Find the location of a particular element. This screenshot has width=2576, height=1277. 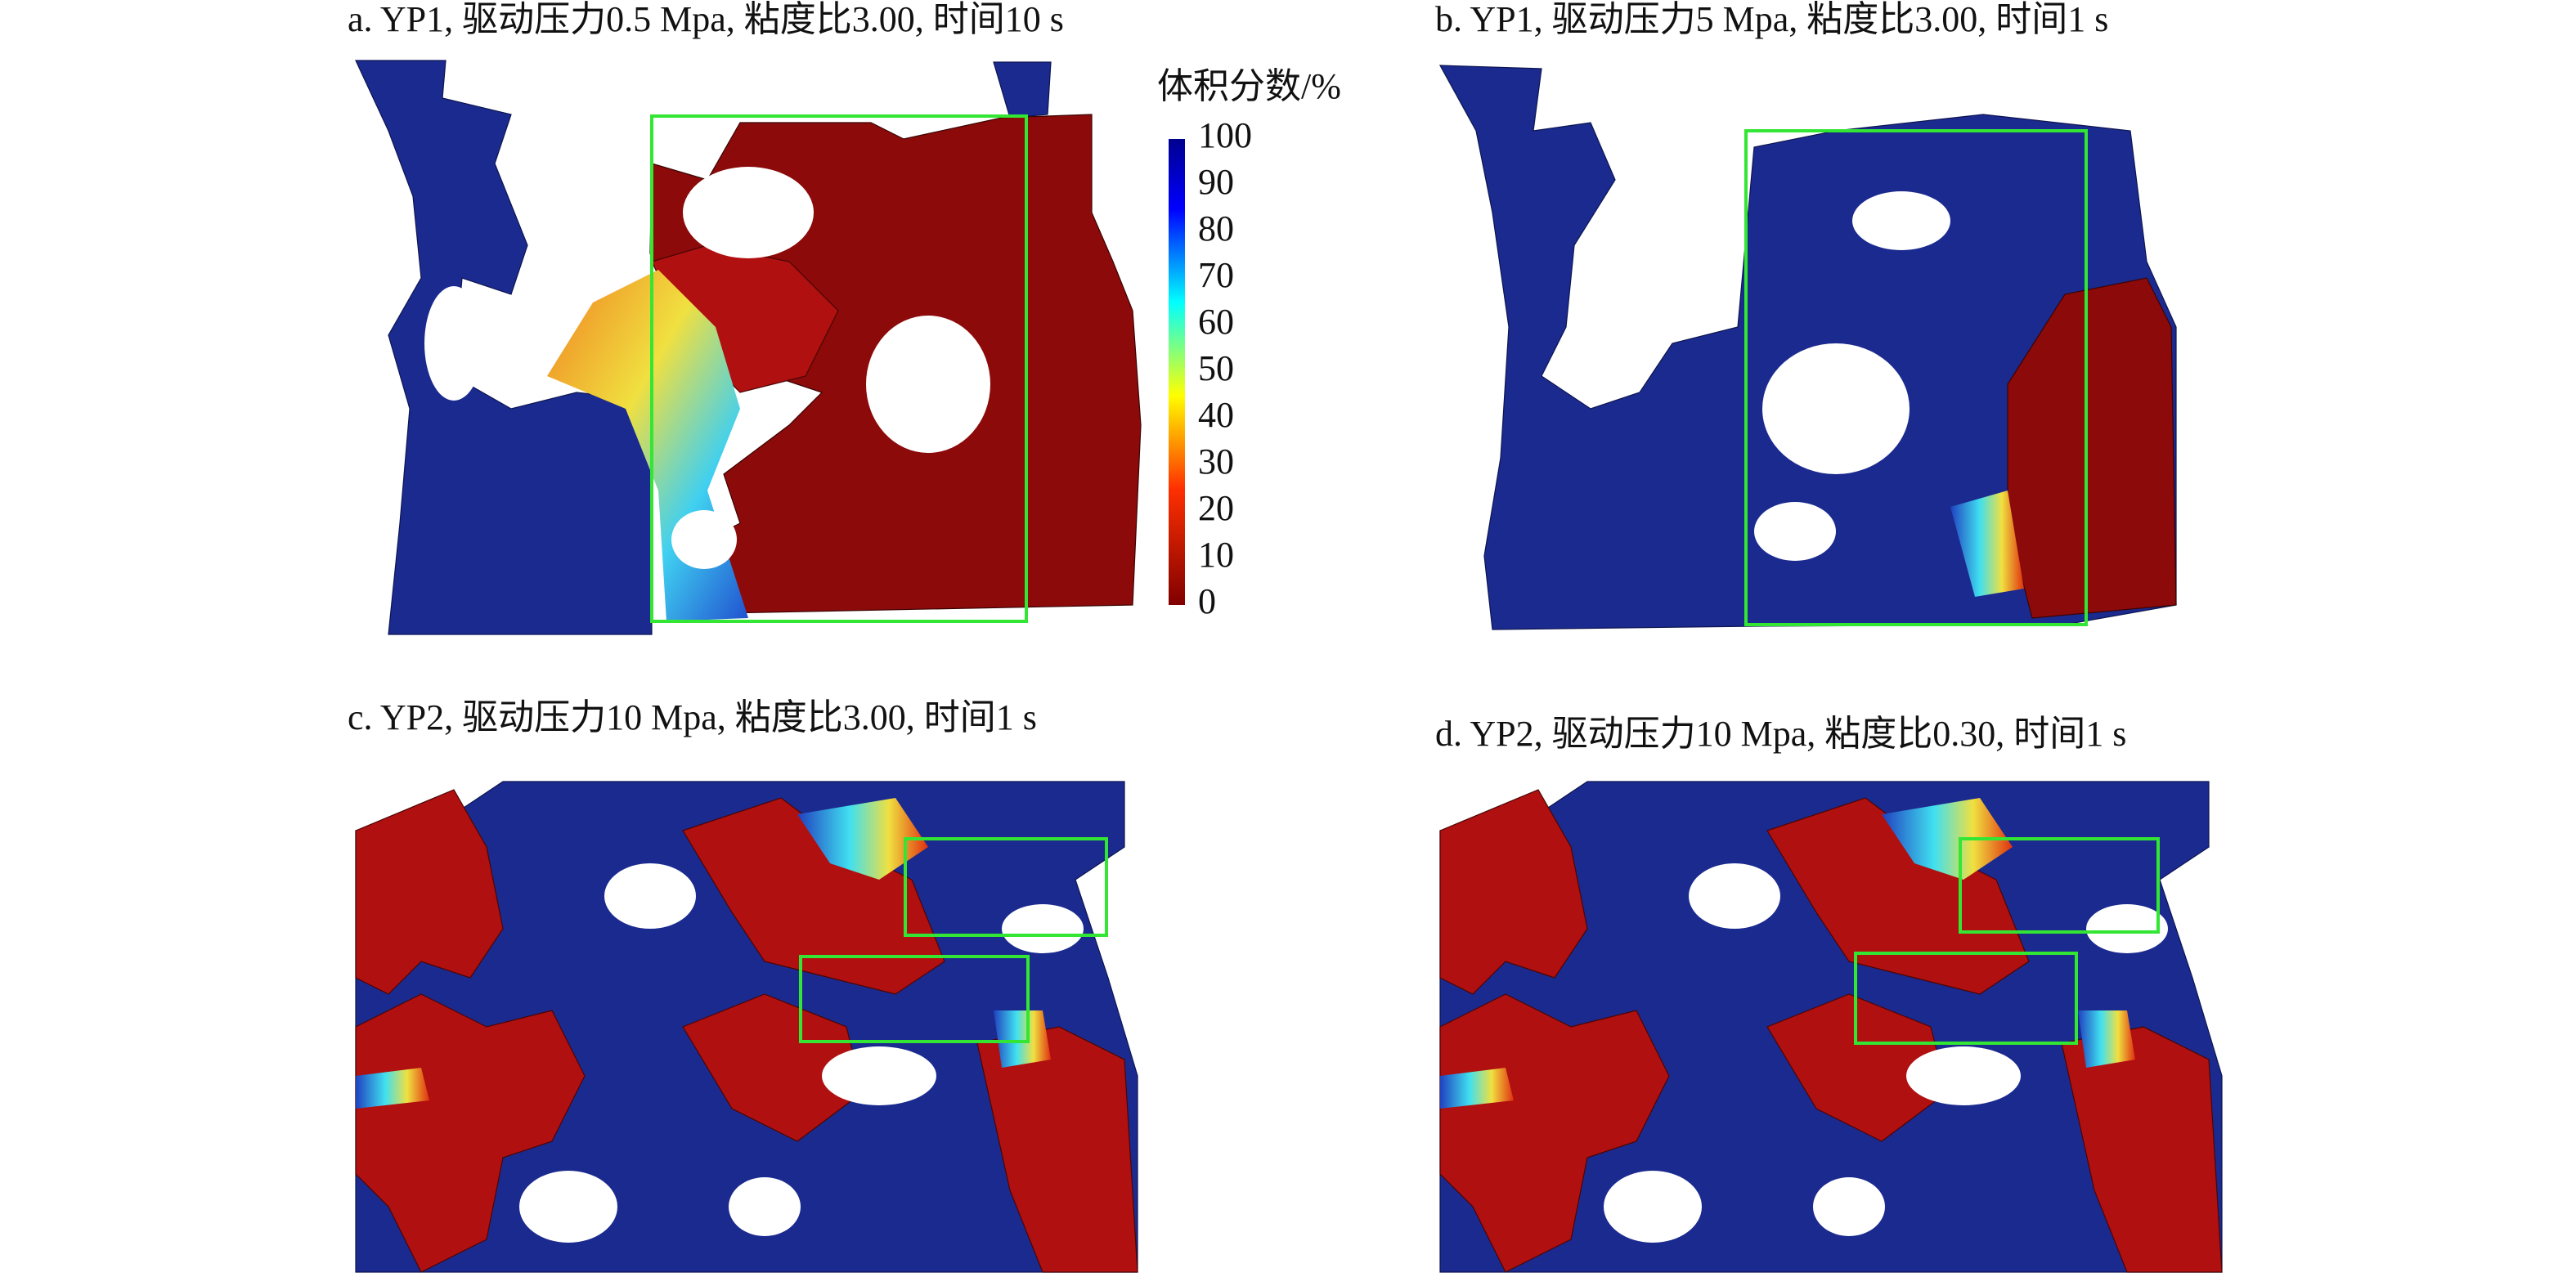

panel-caption: a. YP1, 驱动压力0.5 Mpa, 粘度比3.00, 时间10 s is located at coordinates (706, 19).